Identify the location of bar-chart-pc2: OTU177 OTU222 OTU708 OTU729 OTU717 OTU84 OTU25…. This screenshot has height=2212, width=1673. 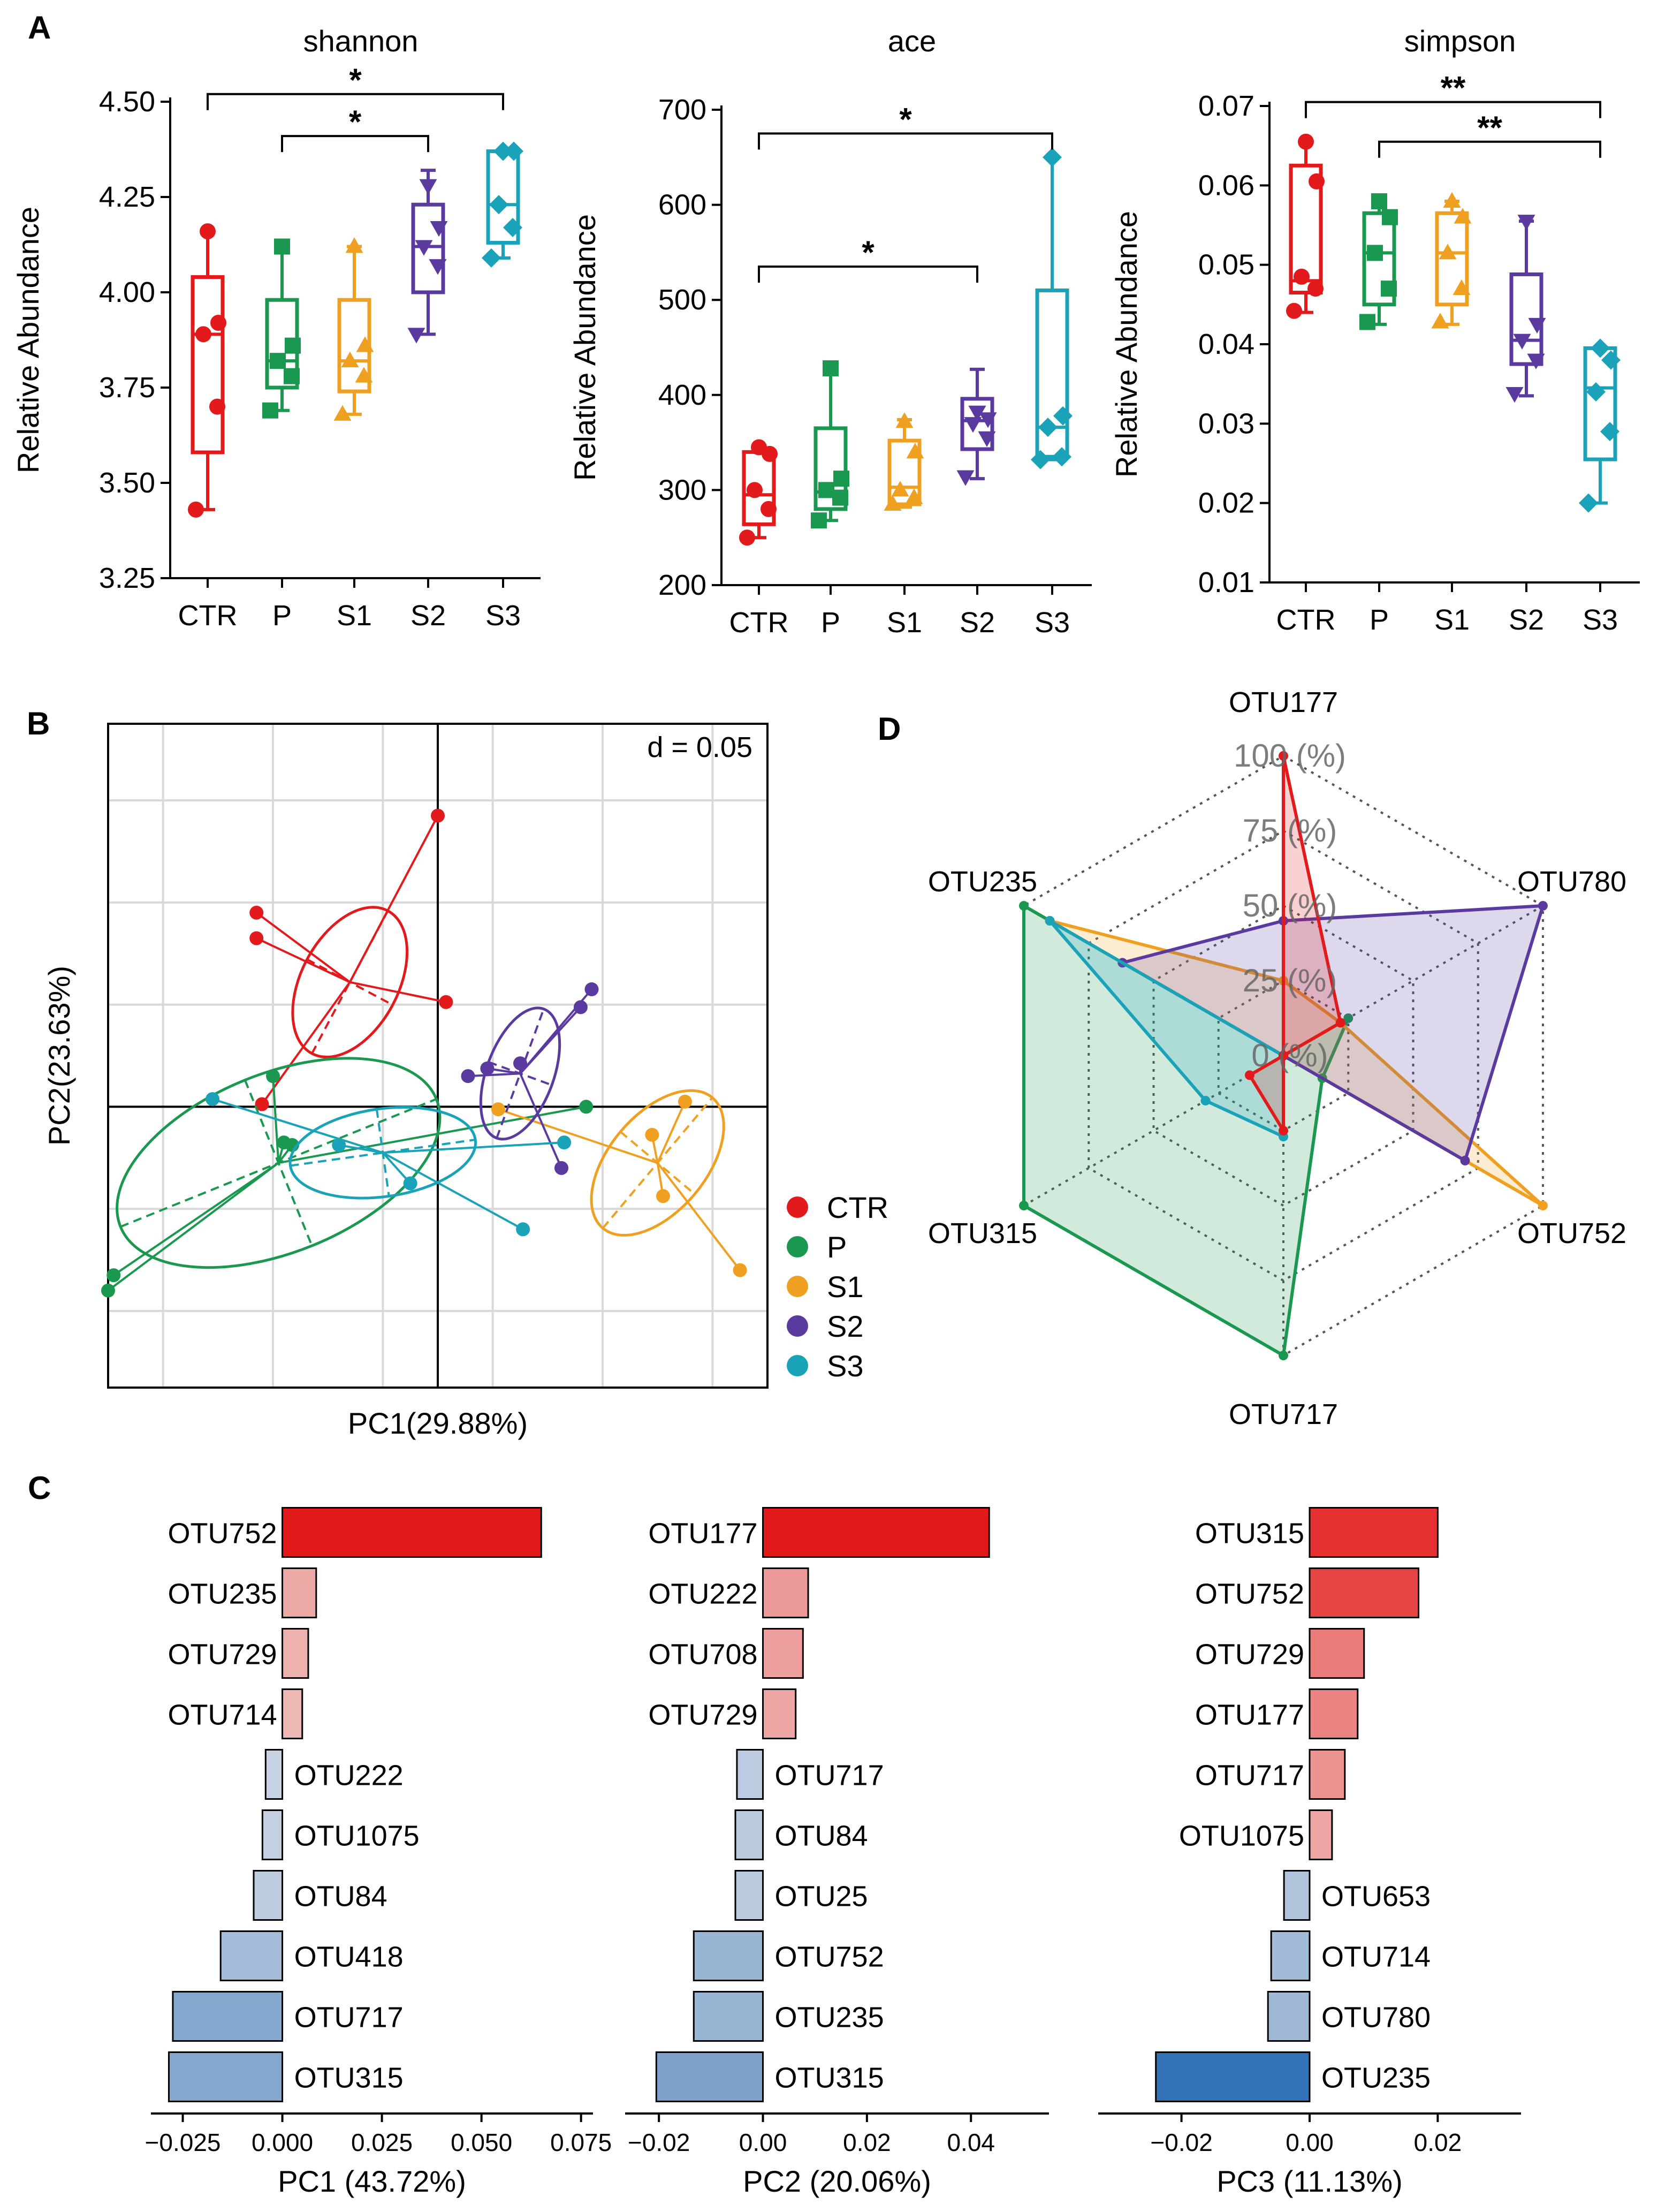
(837, 1853).